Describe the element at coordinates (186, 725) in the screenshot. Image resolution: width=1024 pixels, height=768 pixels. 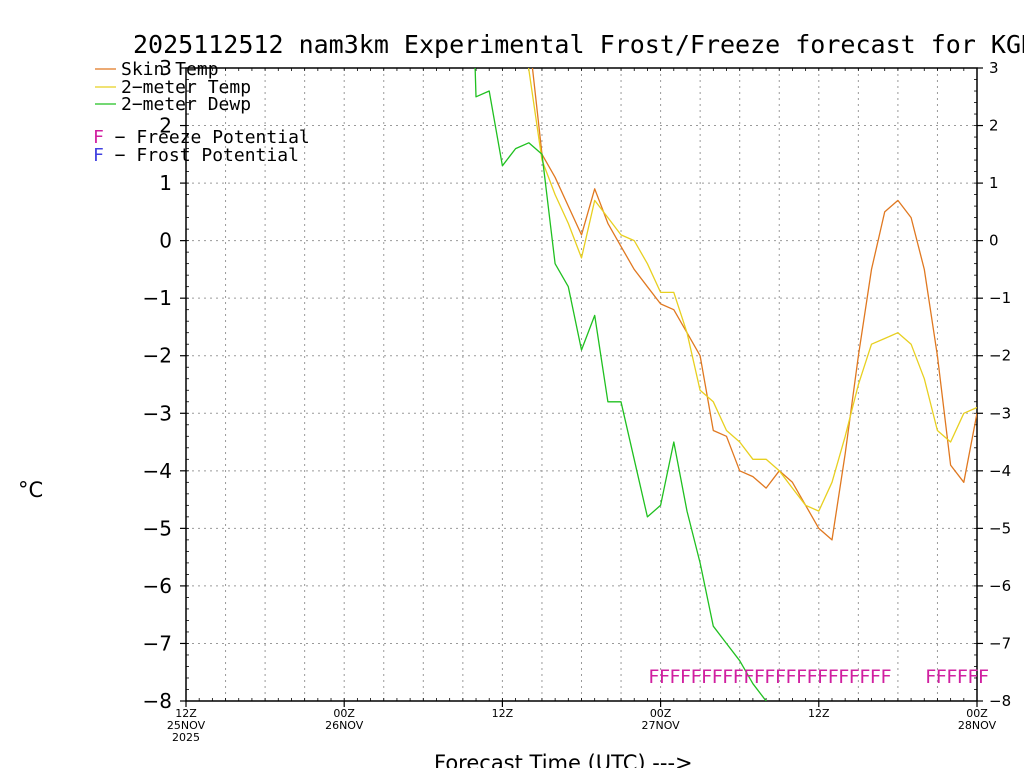
I see `x-tick-label: 25NOV` at that location.